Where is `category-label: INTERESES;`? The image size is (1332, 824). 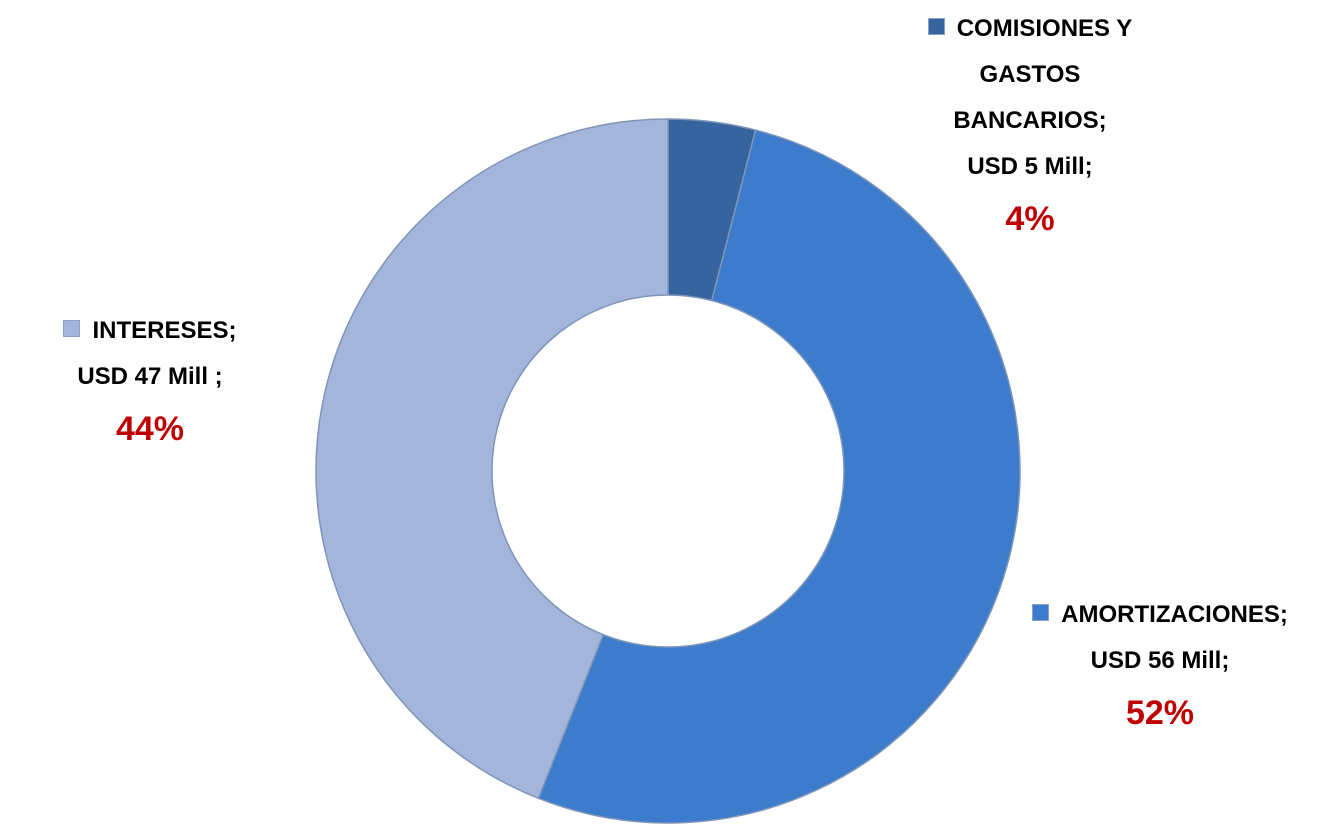
category-label: INTERESES; is located at coordinates (164, 330).